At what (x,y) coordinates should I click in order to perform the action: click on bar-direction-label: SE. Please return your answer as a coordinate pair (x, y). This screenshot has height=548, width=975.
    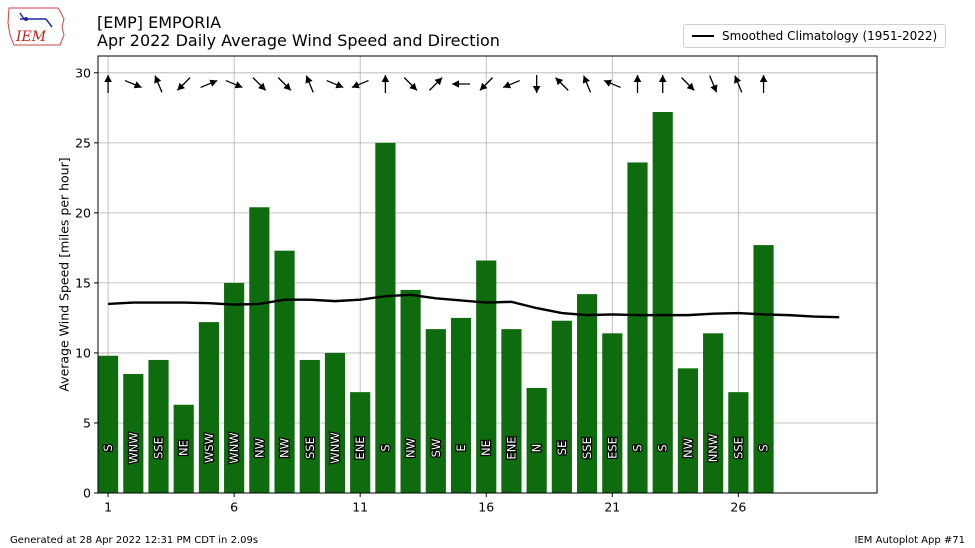
    Looking at the image, I should click on (562, 448).